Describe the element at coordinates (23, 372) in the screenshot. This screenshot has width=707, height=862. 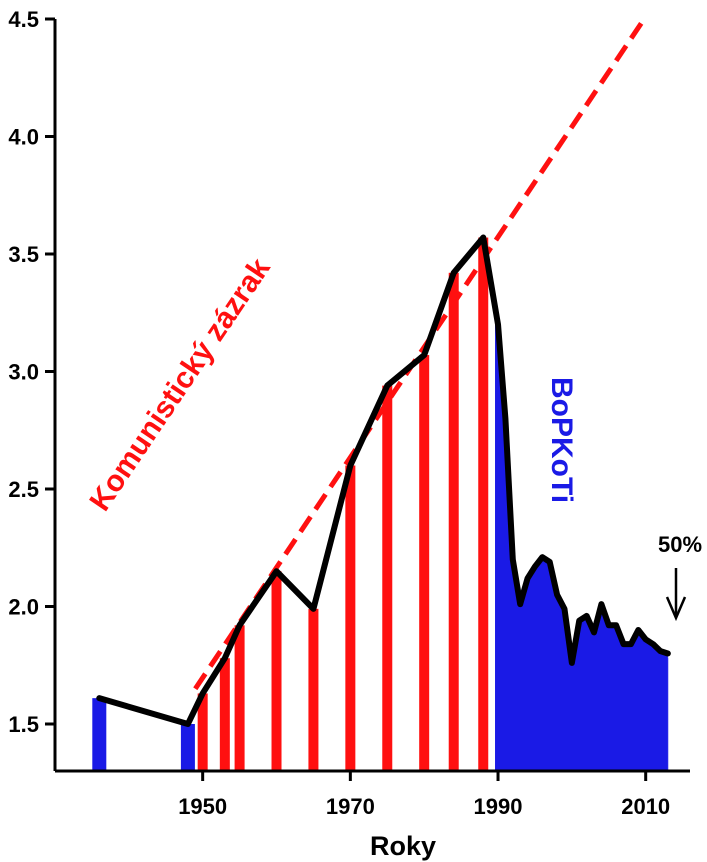
I see `y-tick-label: 3.0` at that location.